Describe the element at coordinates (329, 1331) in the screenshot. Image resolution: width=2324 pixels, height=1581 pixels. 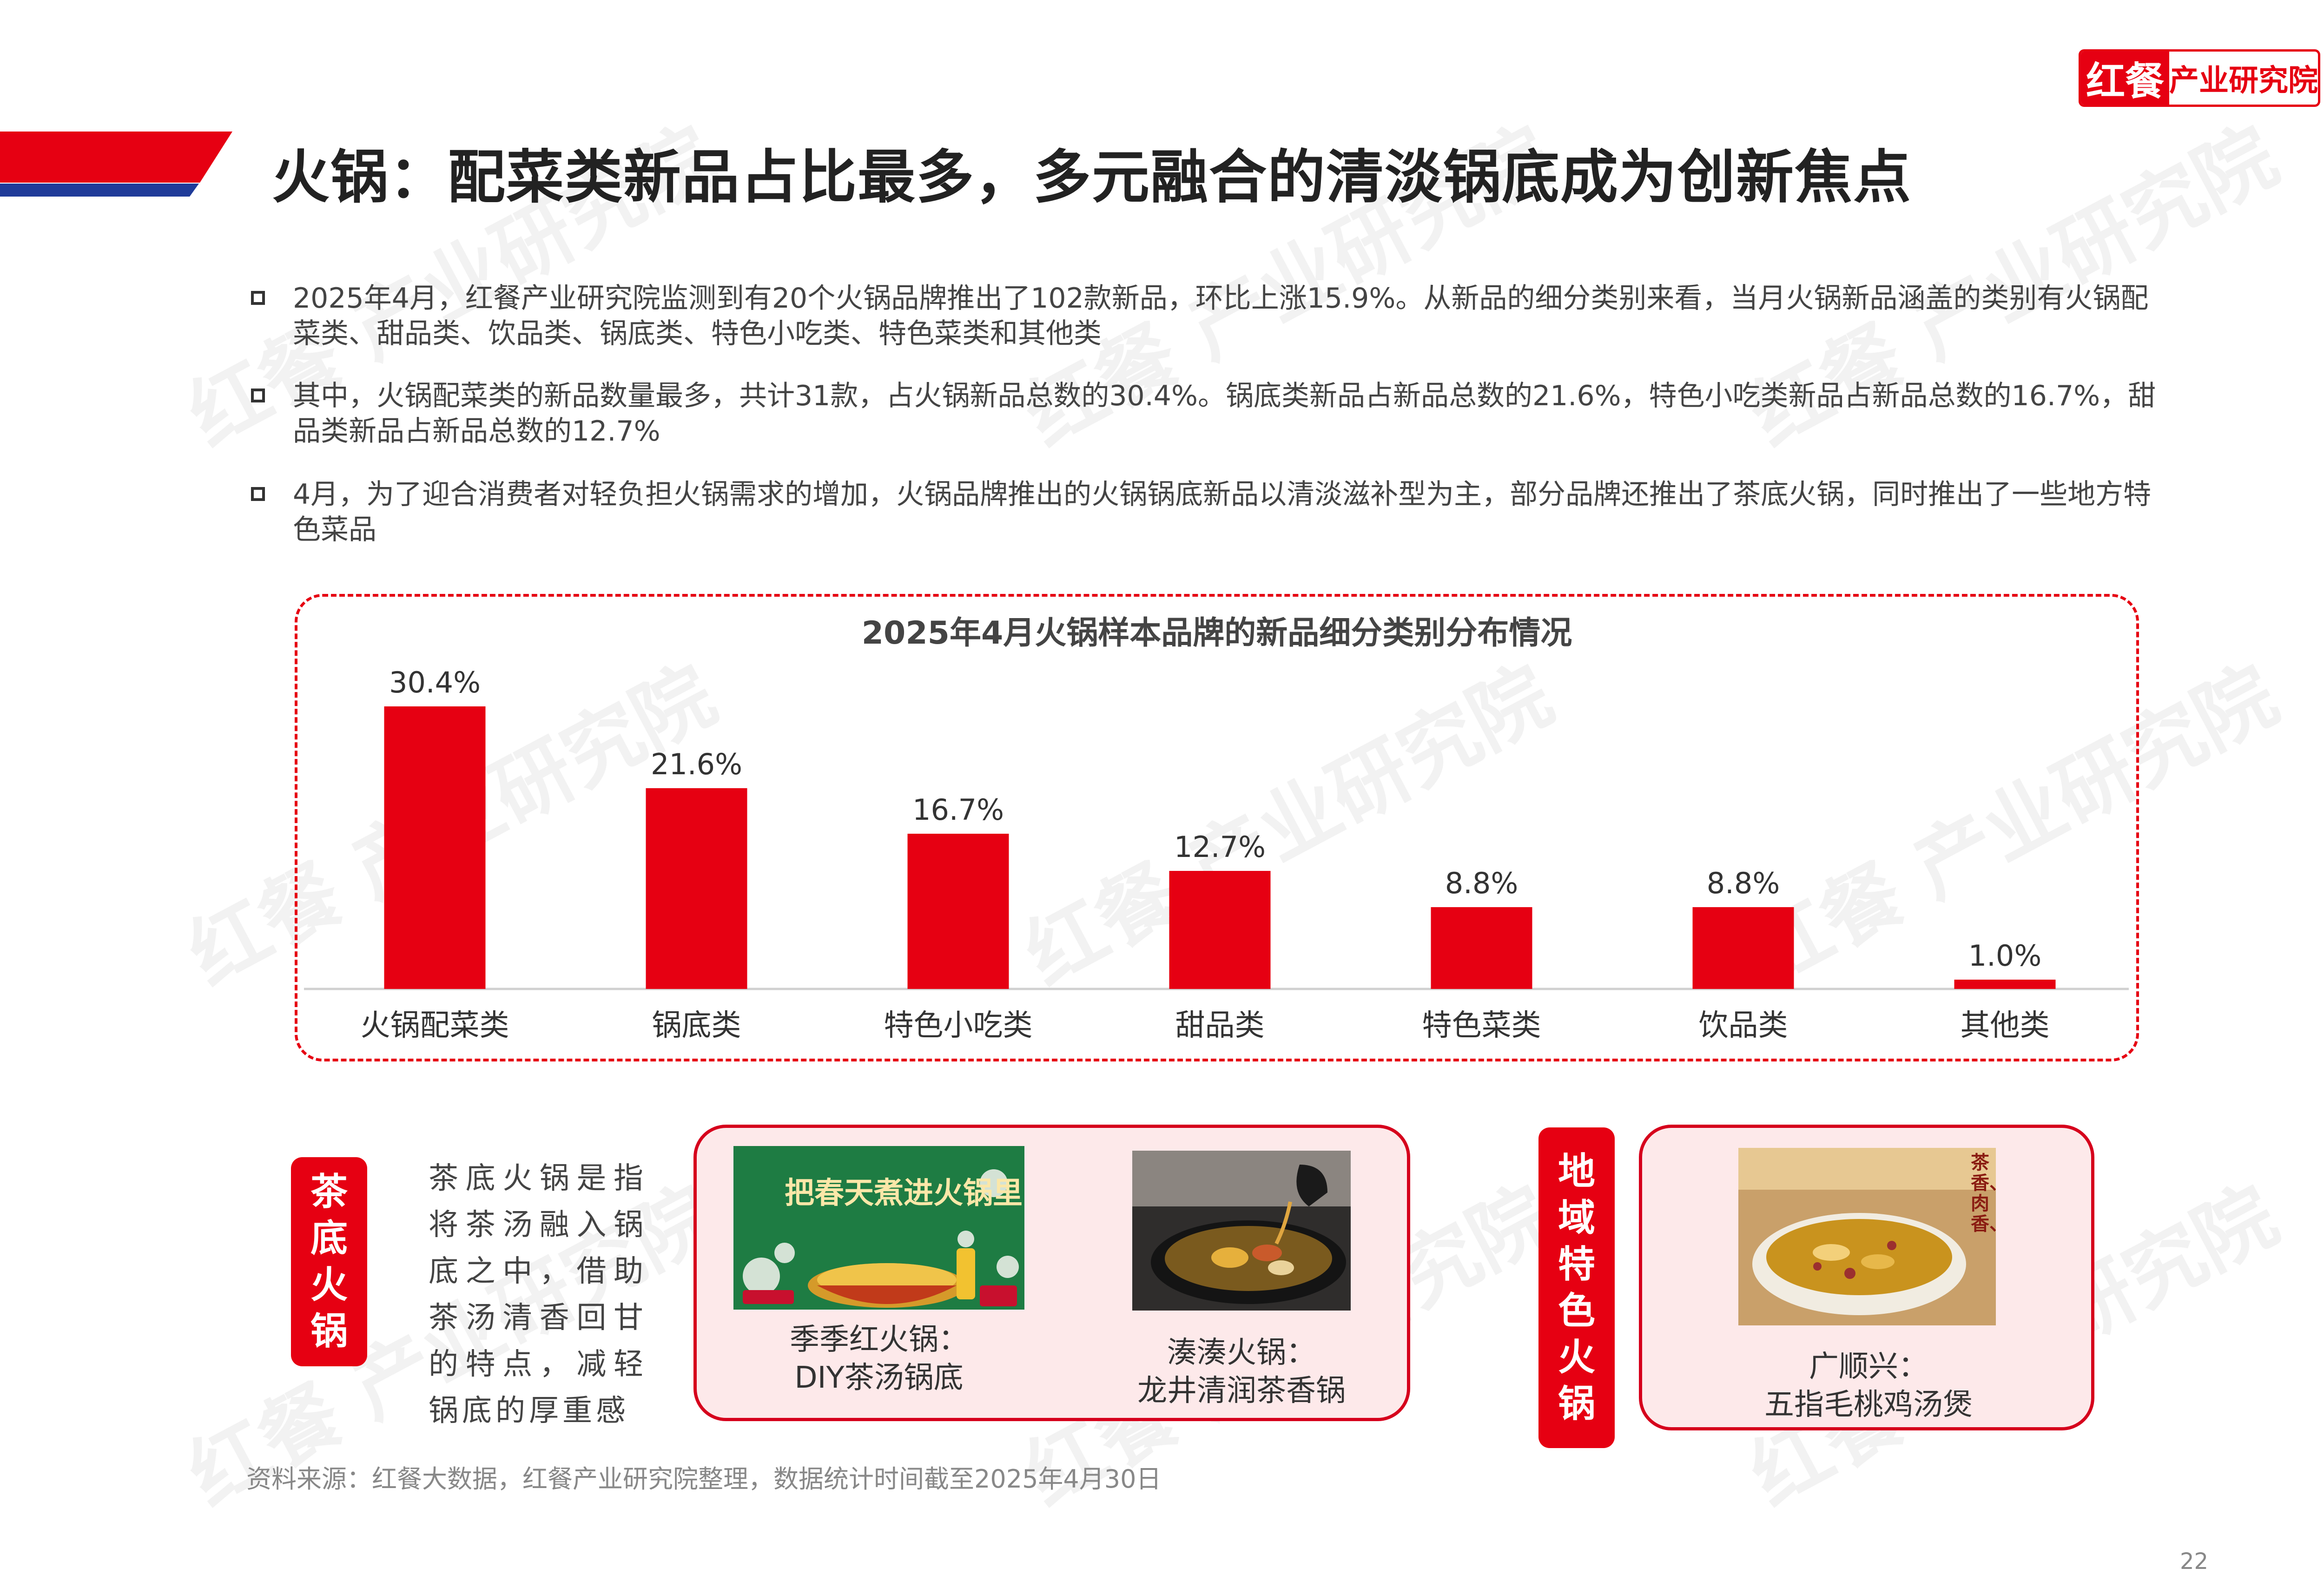
I see `tea-hotpot-label-char: 锅` at that location.